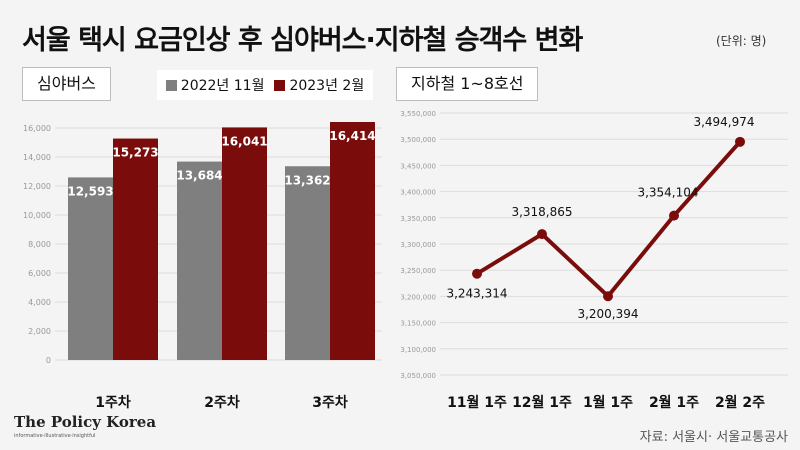  I want to click on legend-item-2022: 2022년 11월, so click(215, 85).